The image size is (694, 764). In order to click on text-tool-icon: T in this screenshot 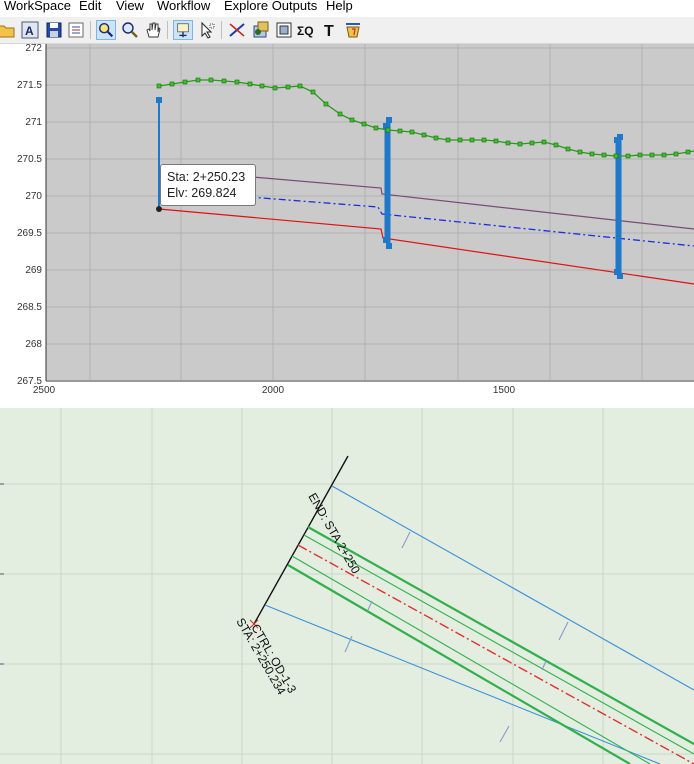, I will do `click(330, 30)`.